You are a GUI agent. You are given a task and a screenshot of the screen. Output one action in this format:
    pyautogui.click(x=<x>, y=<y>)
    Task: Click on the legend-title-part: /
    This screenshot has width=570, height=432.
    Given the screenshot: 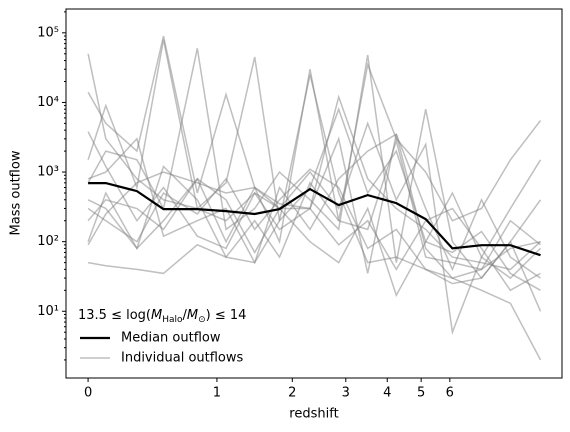 What is the action you would take?
    pyautogui.click(x=185, y=315)
    